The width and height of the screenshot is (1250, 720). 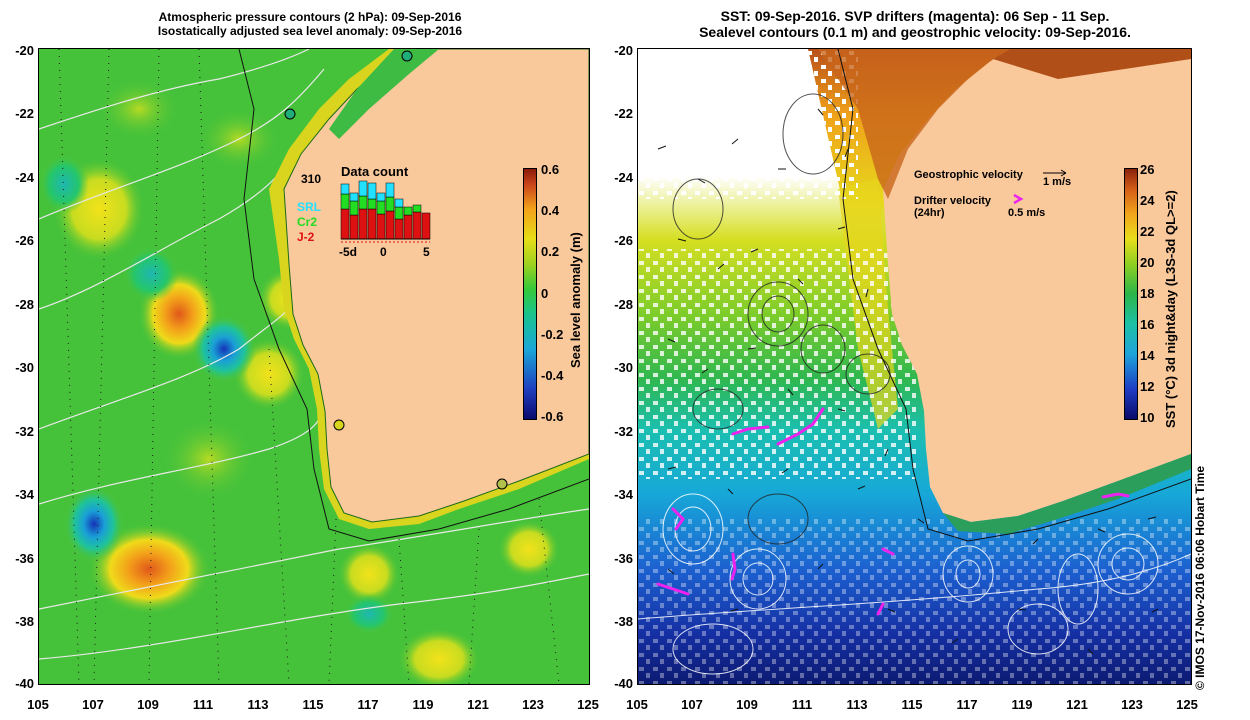 What do you see at coordinates (309, 207) in the screenshot?
I see `data-count-sat1: SRL` at bounding box center [309, 207].